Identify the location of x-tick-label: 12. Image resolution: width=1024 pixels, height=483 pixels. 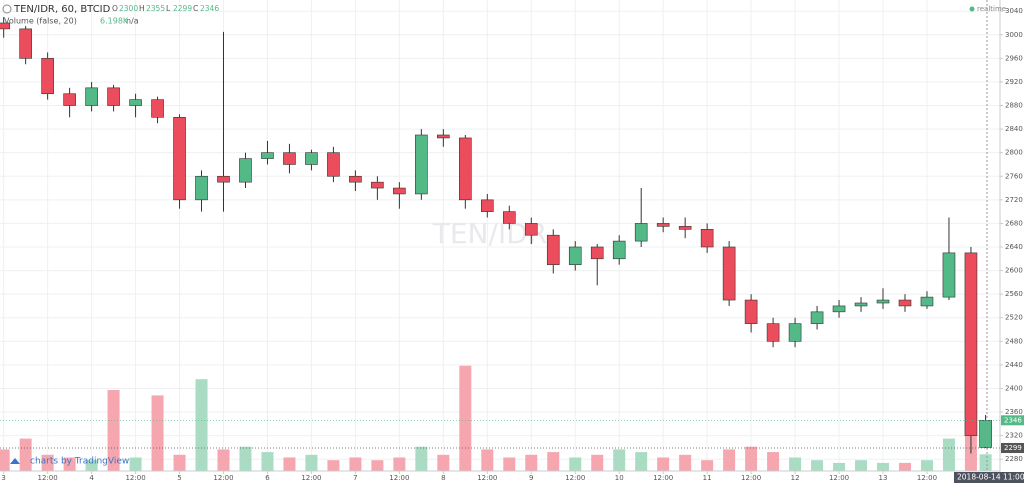
(795, 478).